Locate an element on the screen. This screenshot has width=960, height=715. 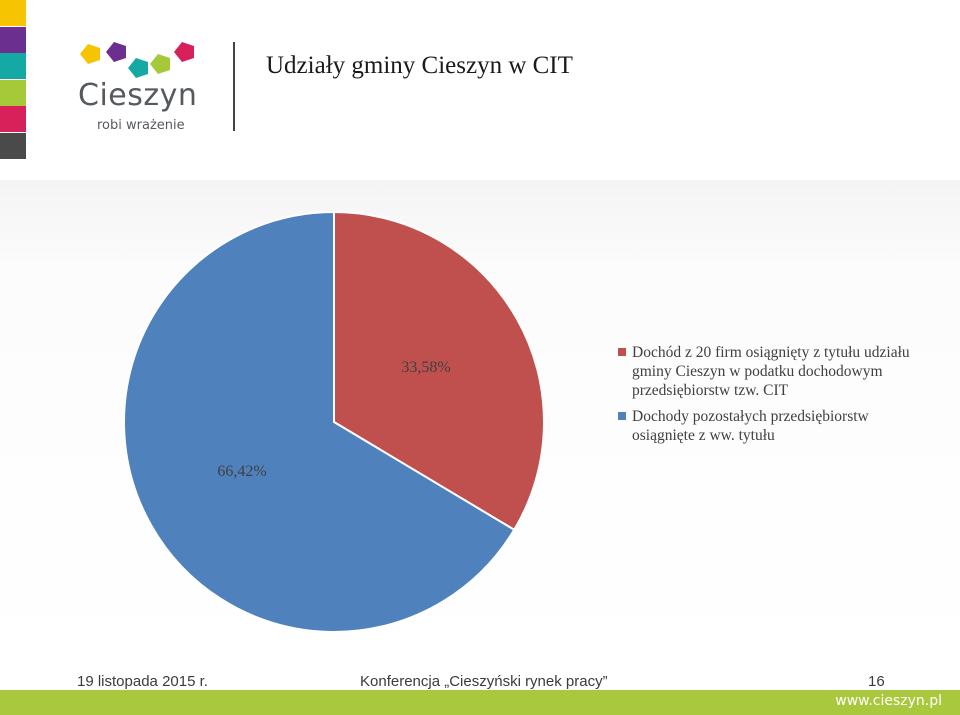
strip-block-green is located at coordinates (13, 92).